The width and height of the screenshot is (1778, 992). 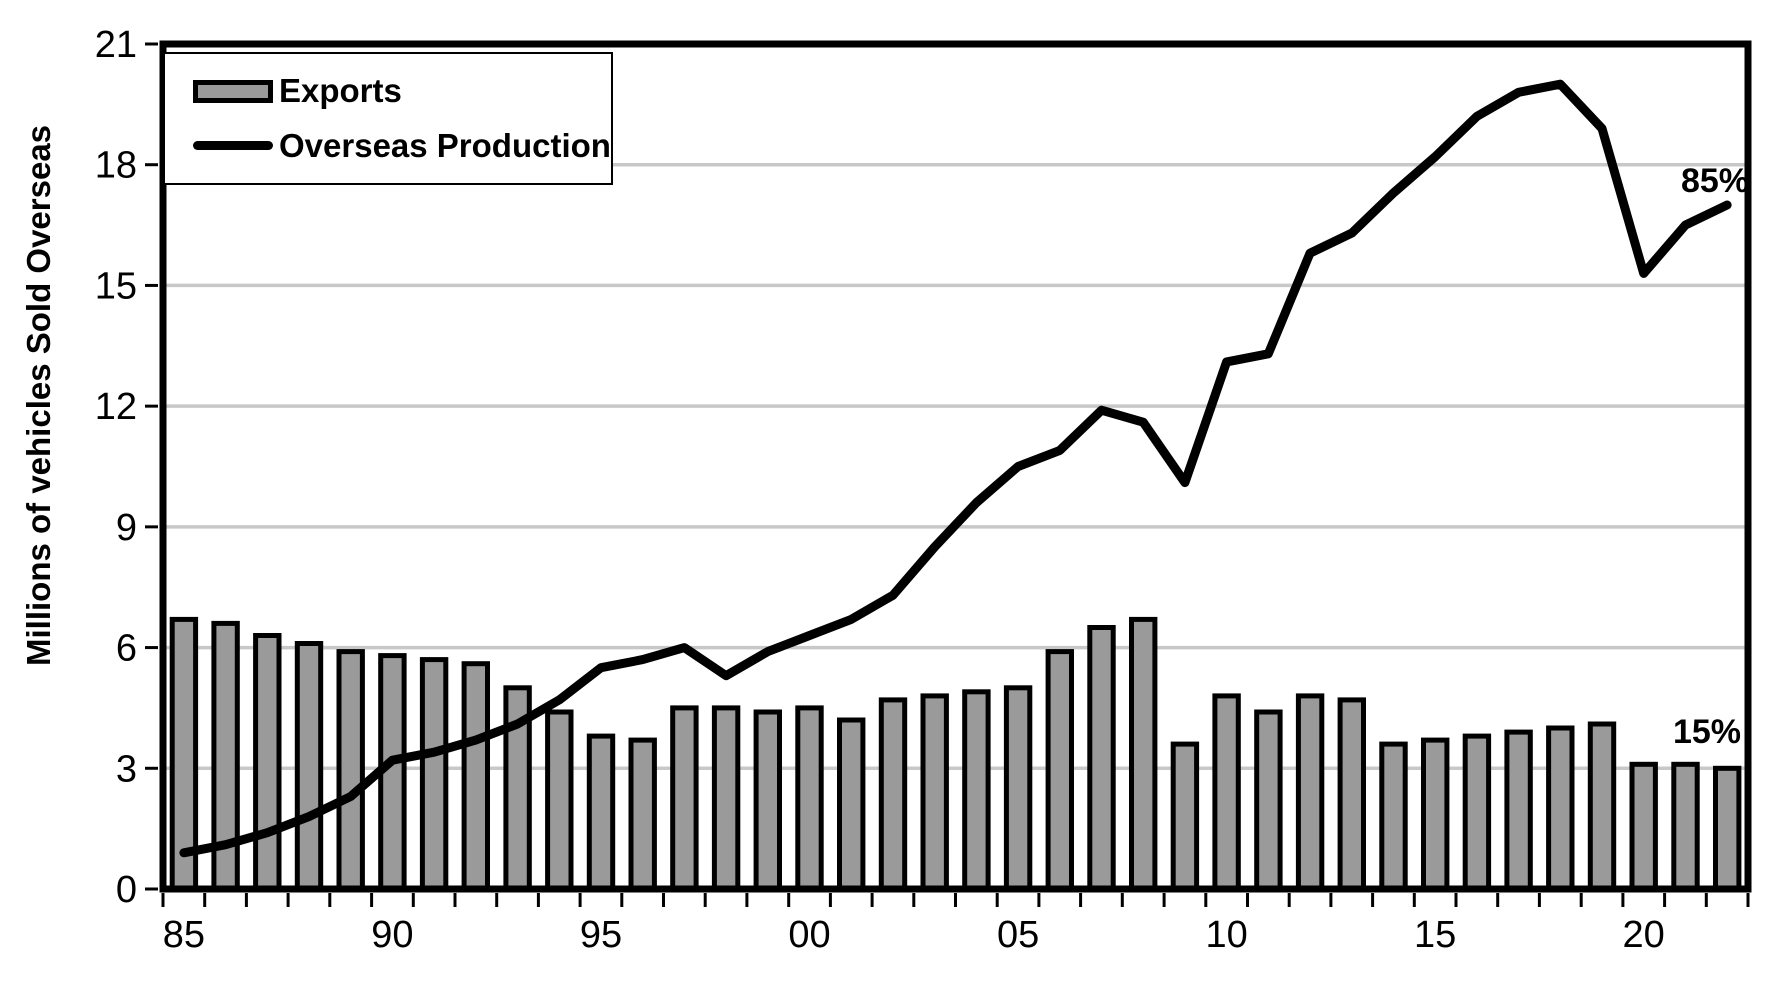 I want to click on legend: Exports Overseas Production, so click(x=388, y=118).